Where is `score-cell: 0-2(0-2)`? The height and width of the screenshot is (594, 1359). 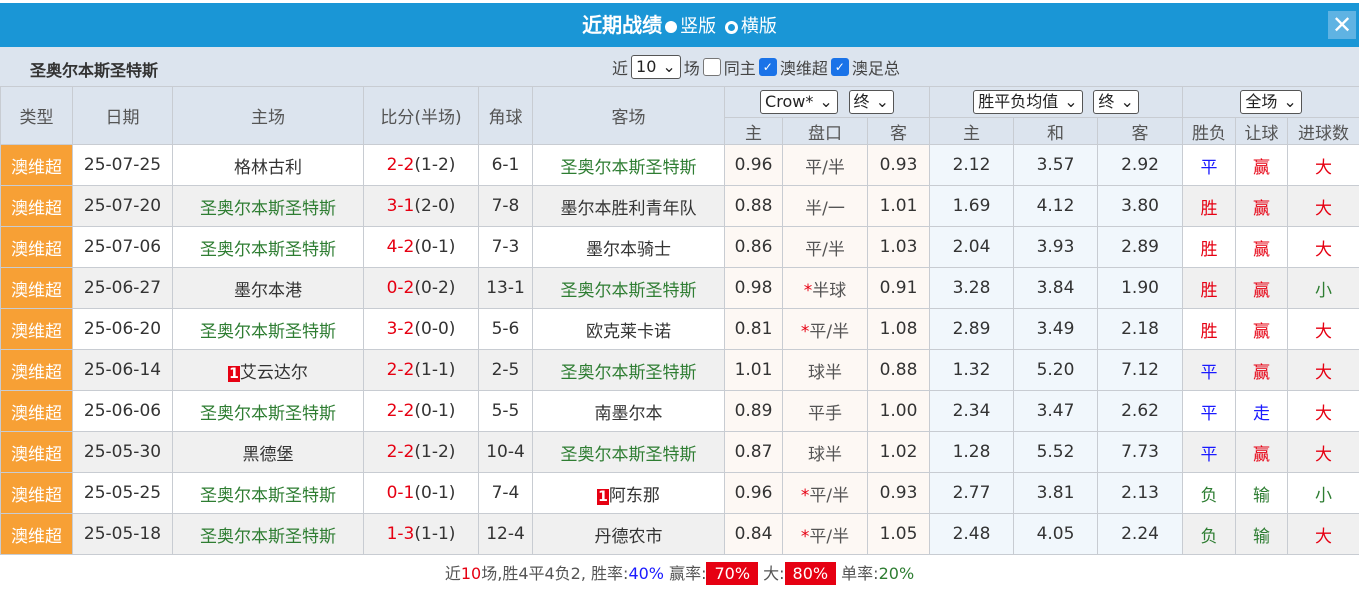
score-cell: 0-2(0-2) is located at coordinates (421, 288).